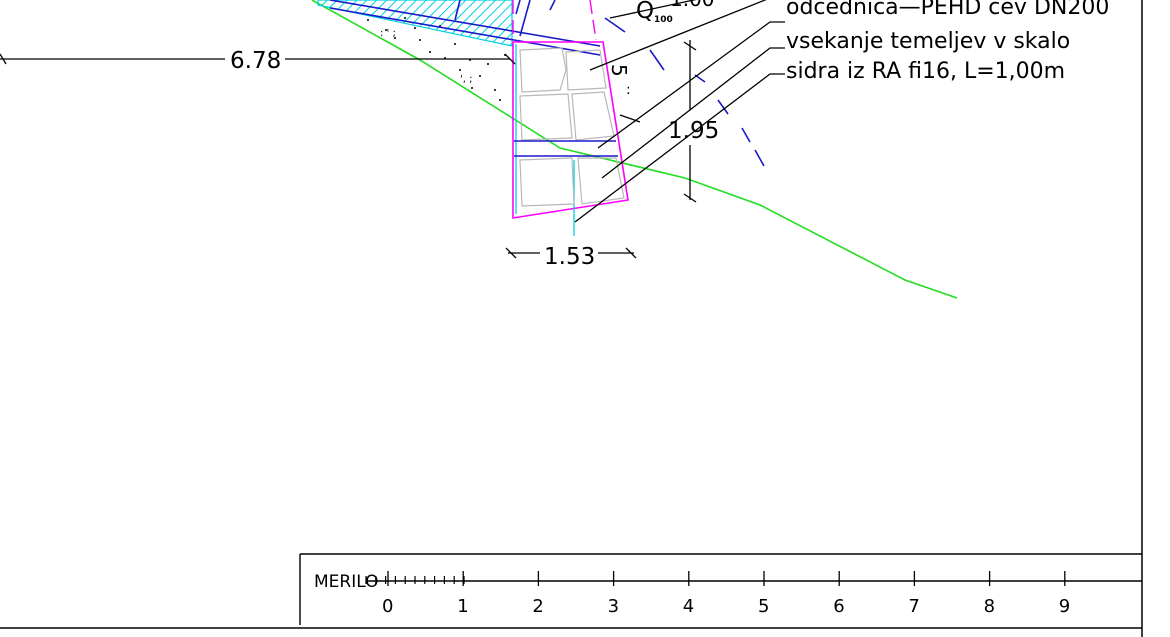  I want to click on wall-tie-lines, so click(566, 148).